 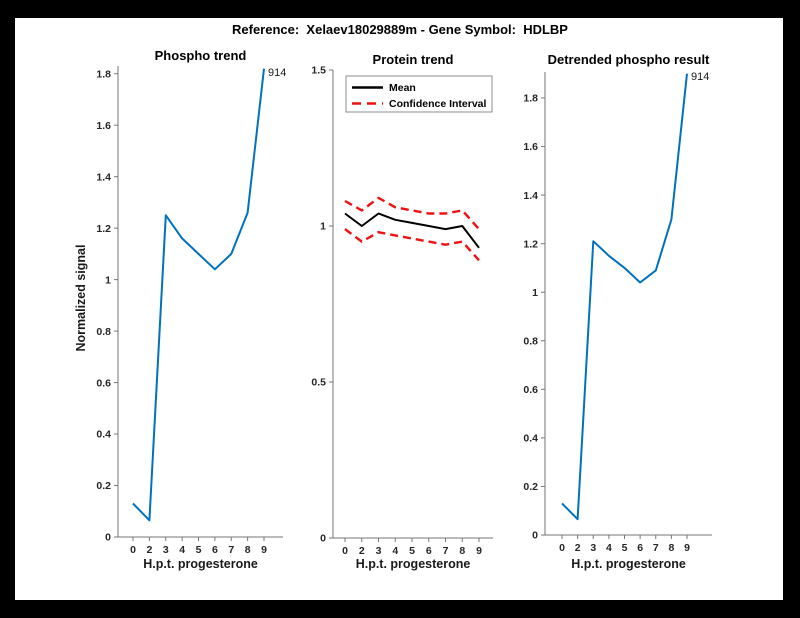 I want to click on legend-box, so click(x=419, y=94).